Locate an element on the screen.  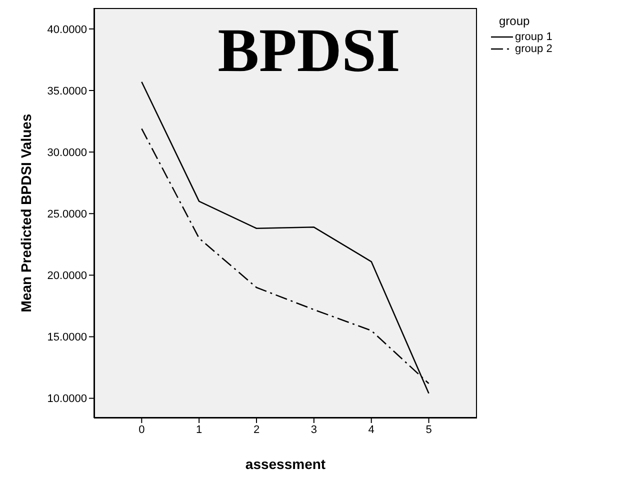
chart-title: BPDSI is located at coordinates (309, 51).